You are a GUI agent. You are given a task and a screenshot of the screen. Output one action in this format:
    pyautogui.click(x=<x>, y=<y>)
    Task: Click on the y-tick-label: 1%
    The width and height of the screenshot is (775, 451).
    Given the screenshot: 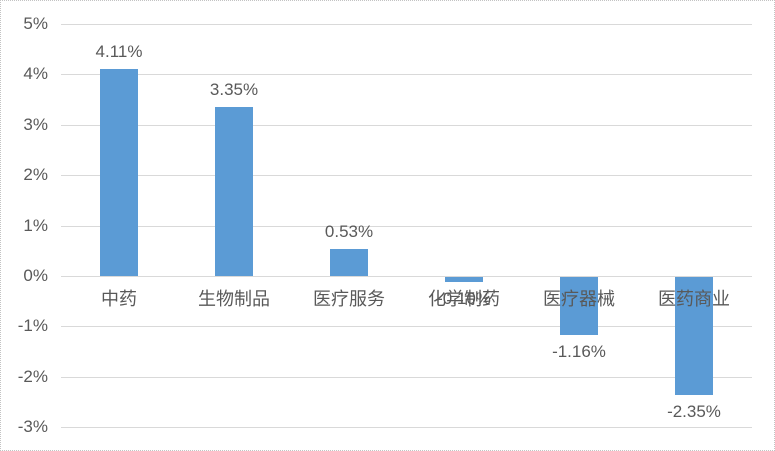 What is the action you would take?
    pyautogui.click(x=35, y=225)
    